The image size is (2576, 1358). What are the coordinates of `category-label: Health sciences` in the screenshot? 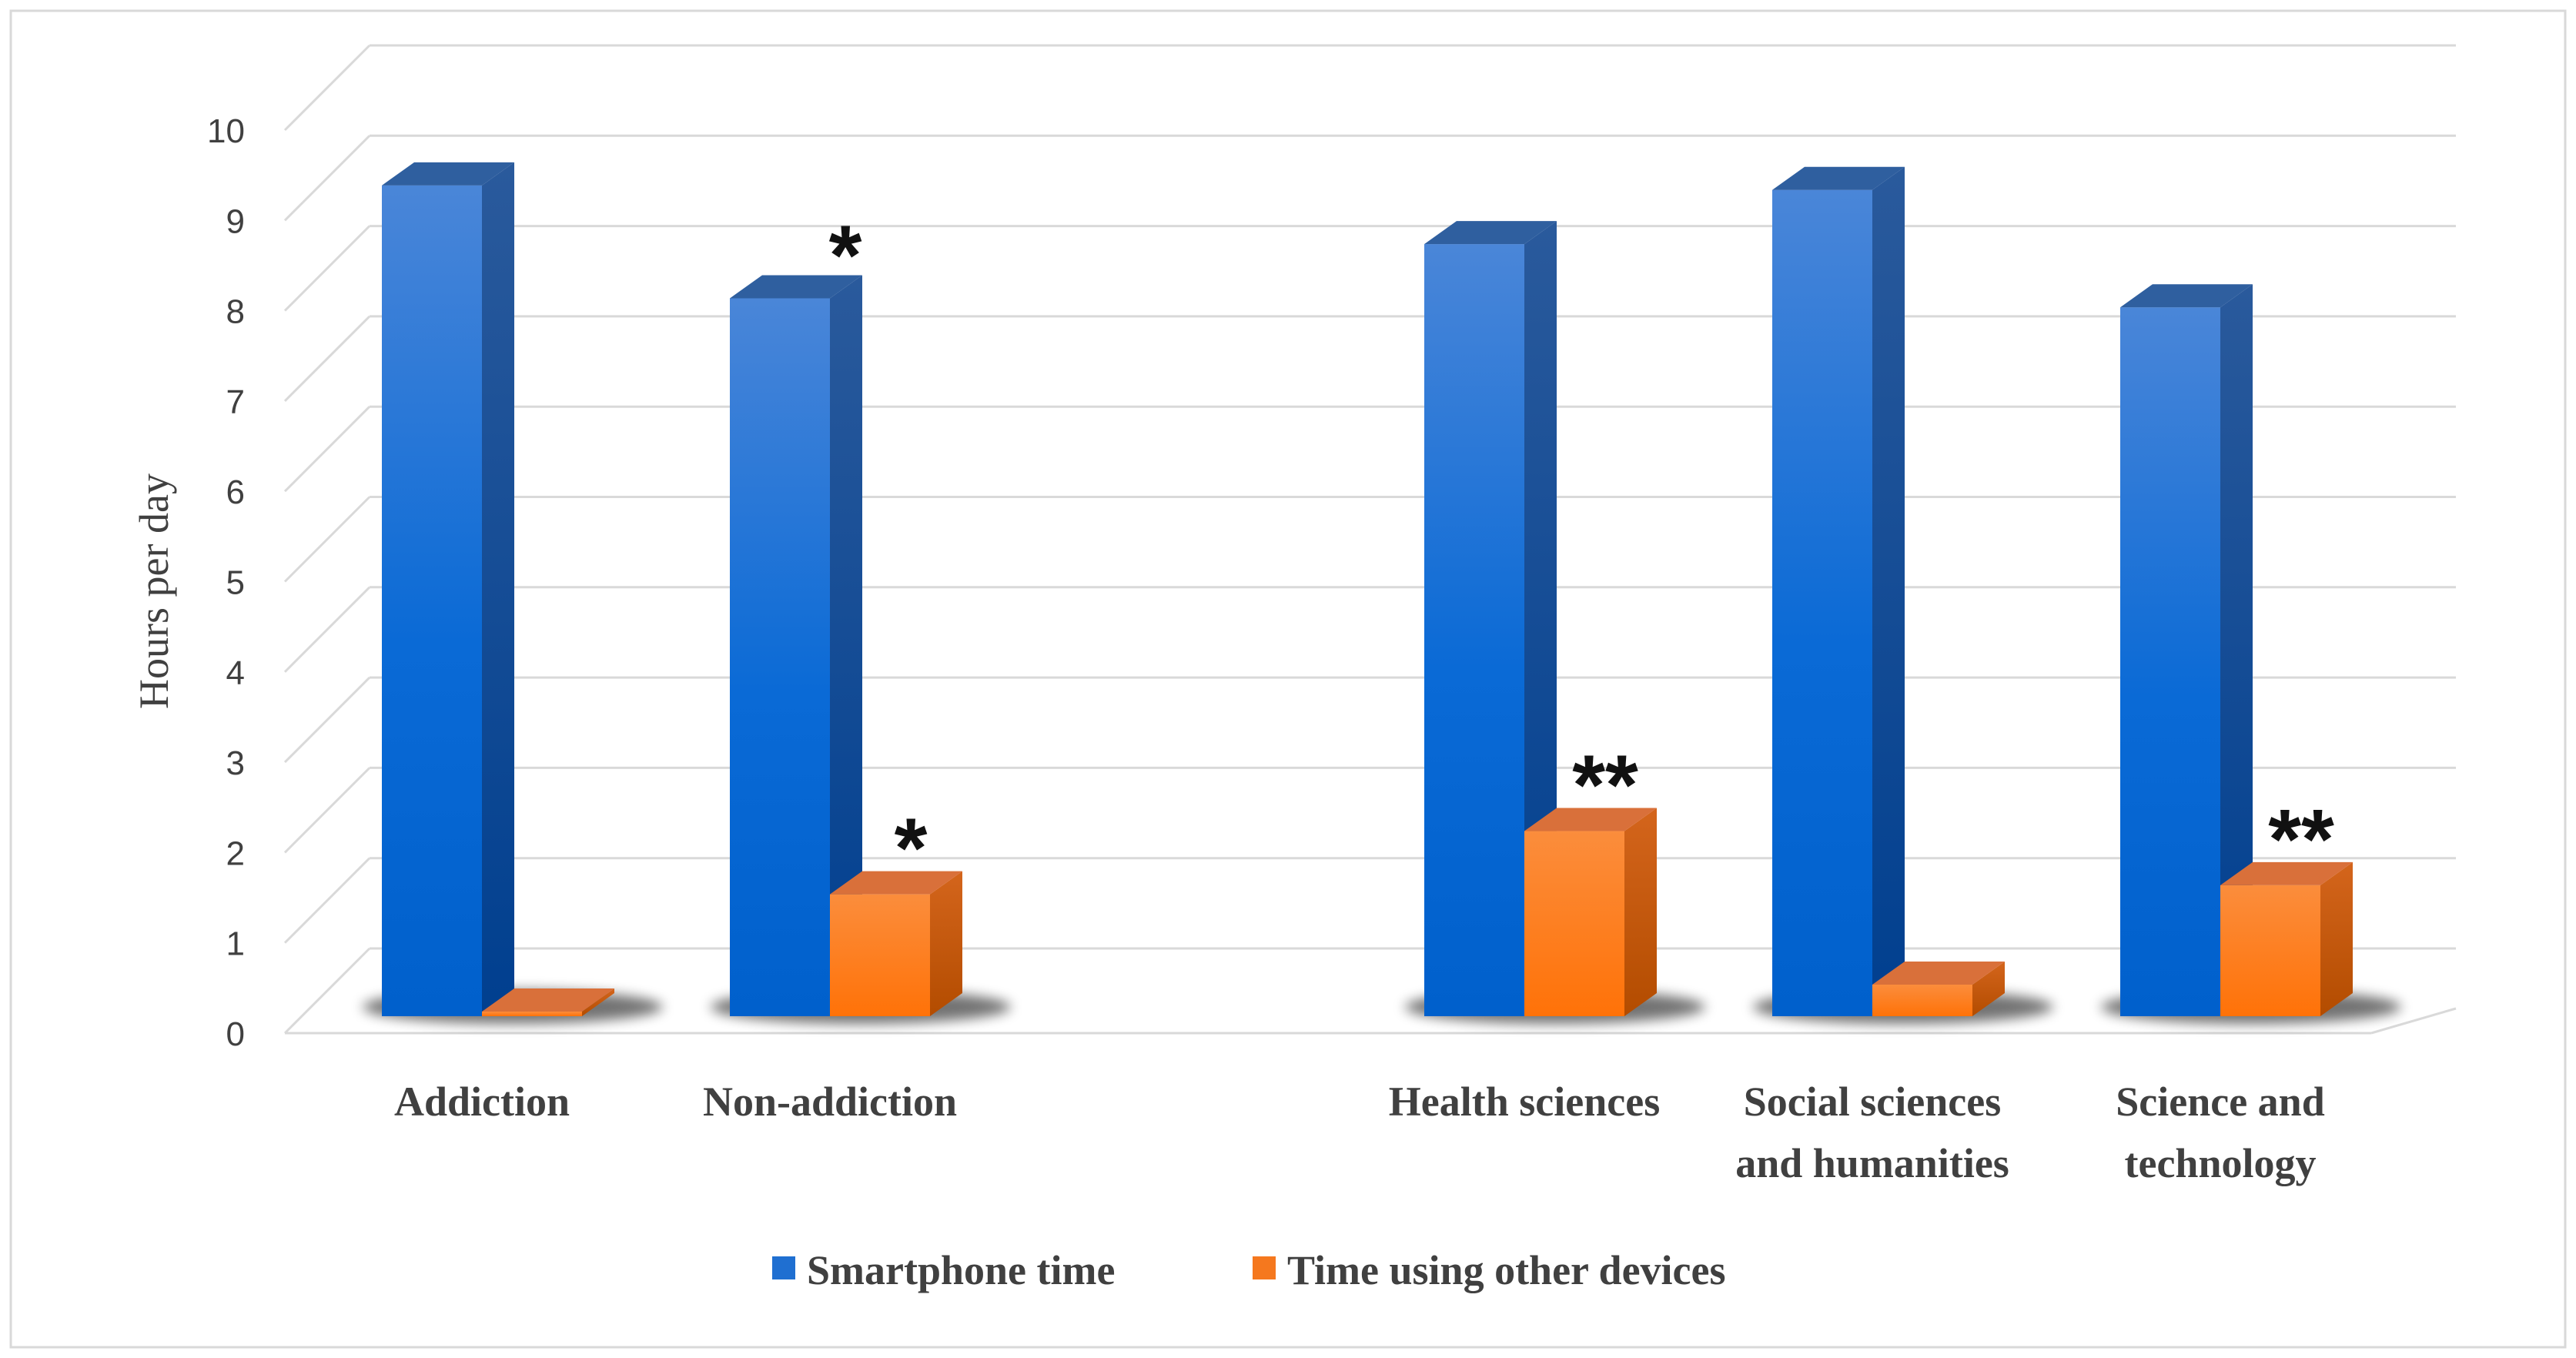 It's located at (1524, 1102).